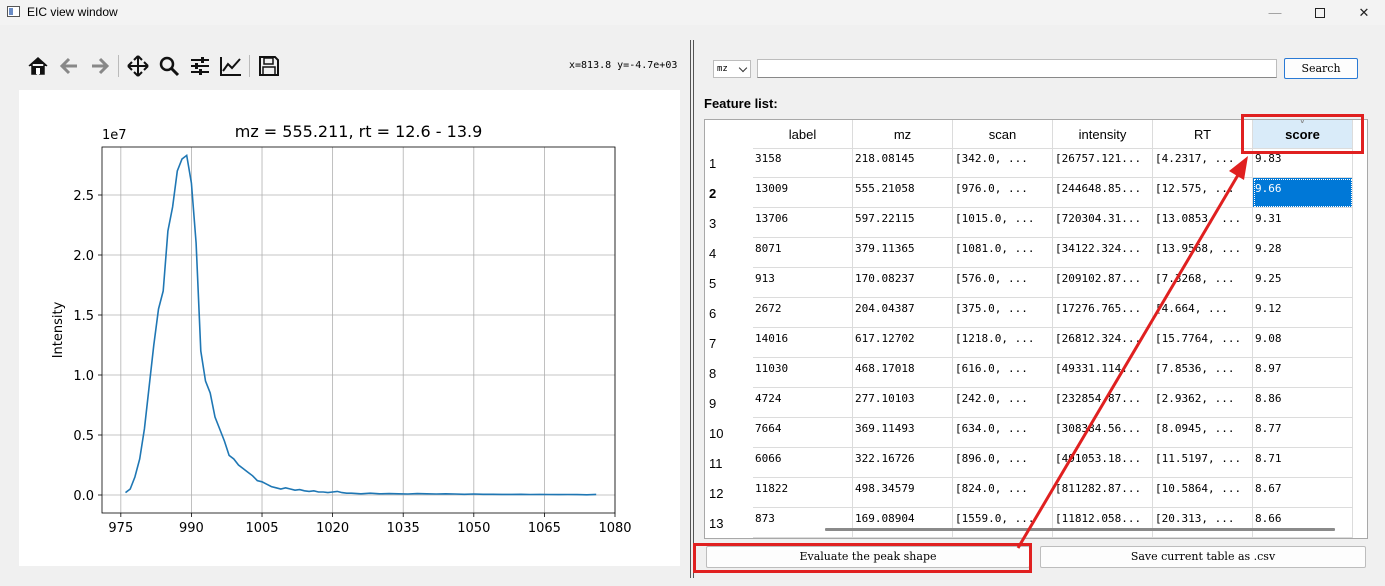 The height and width of the screenshot is (586, 1385). I want to click on save-figure-button, so click(268, 66).